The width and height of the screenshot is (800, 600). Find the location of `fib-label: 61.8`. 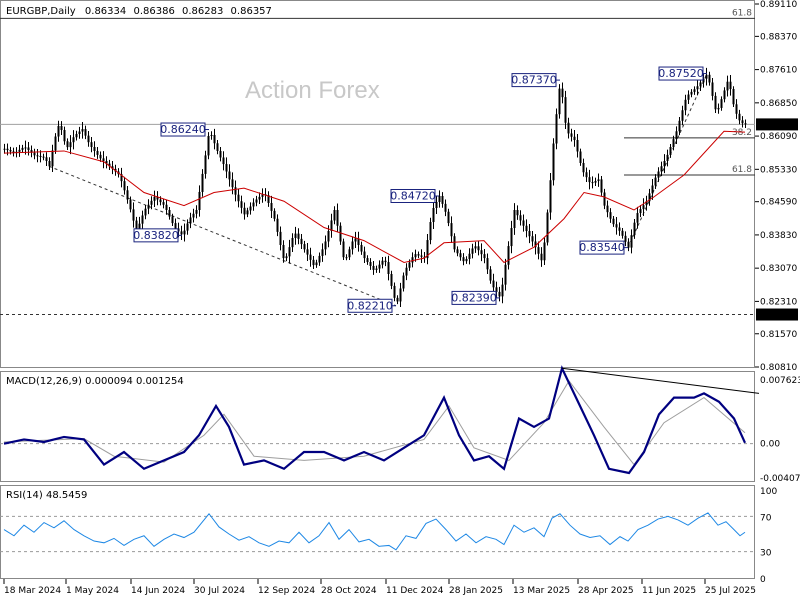

fib-label: 61.8 is located at coordinates (742, 170).